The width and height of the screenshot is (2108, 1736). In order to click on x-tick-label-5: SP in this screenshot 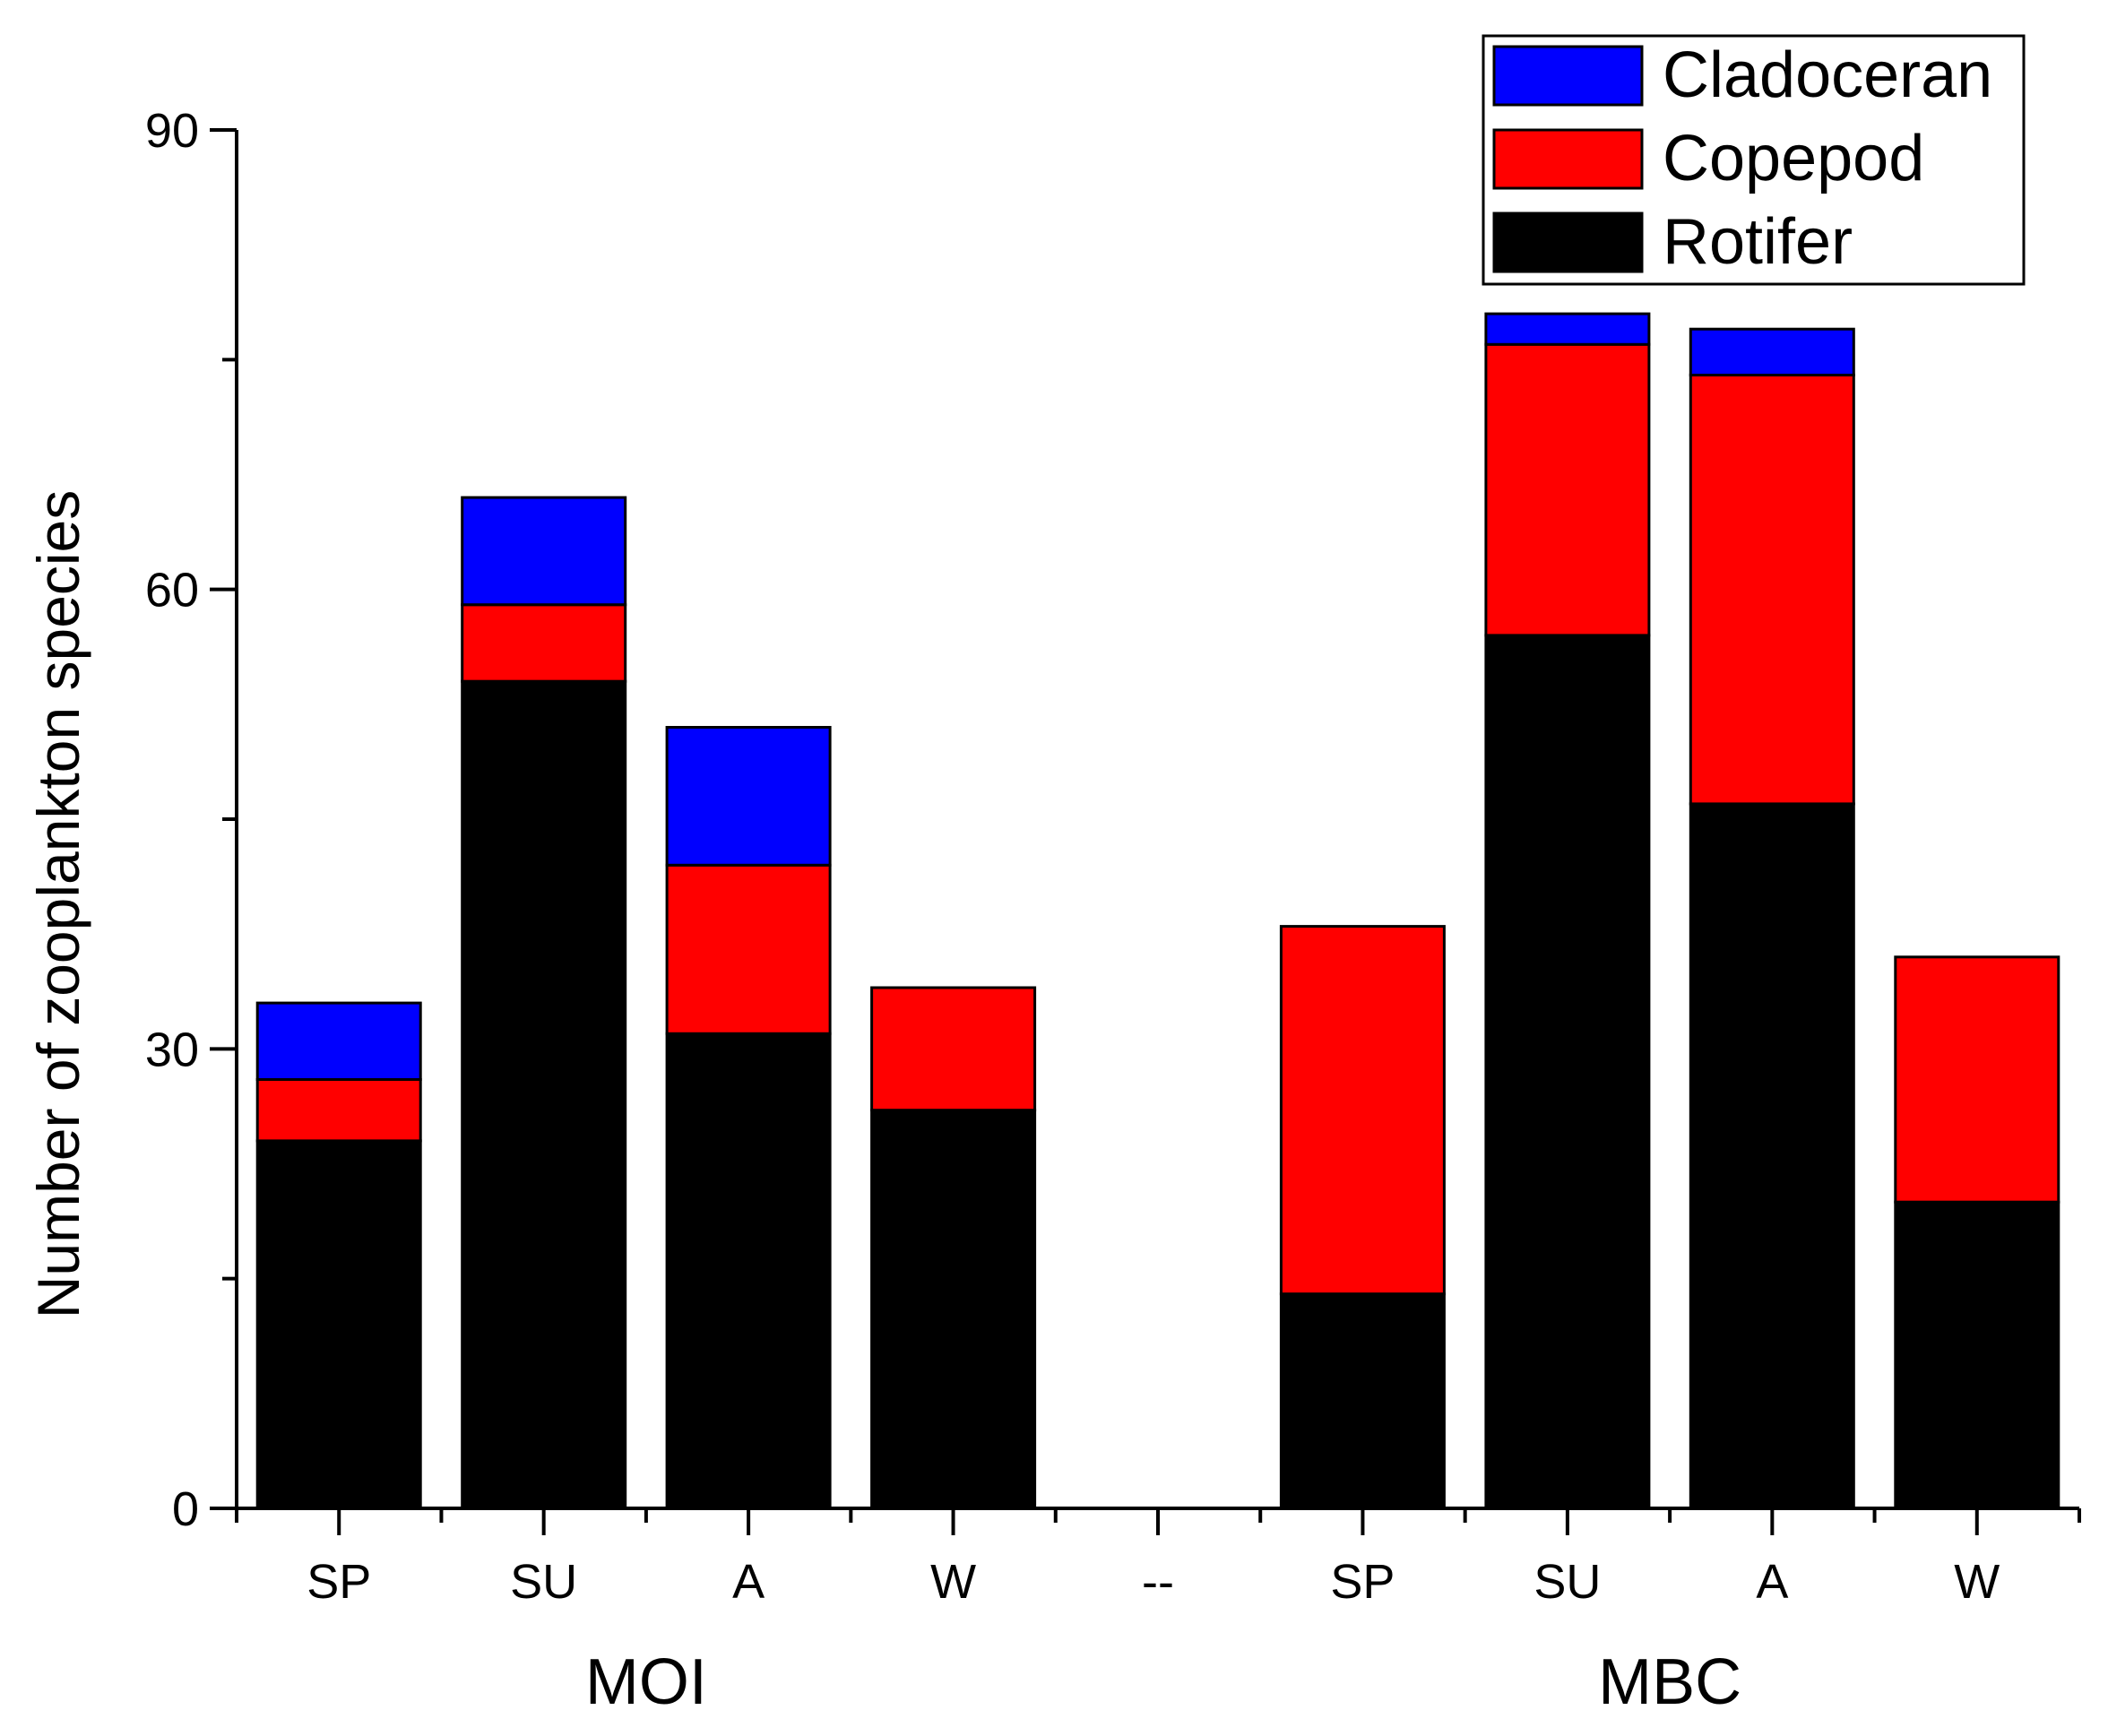, I will do `click(1362, 1582)`.